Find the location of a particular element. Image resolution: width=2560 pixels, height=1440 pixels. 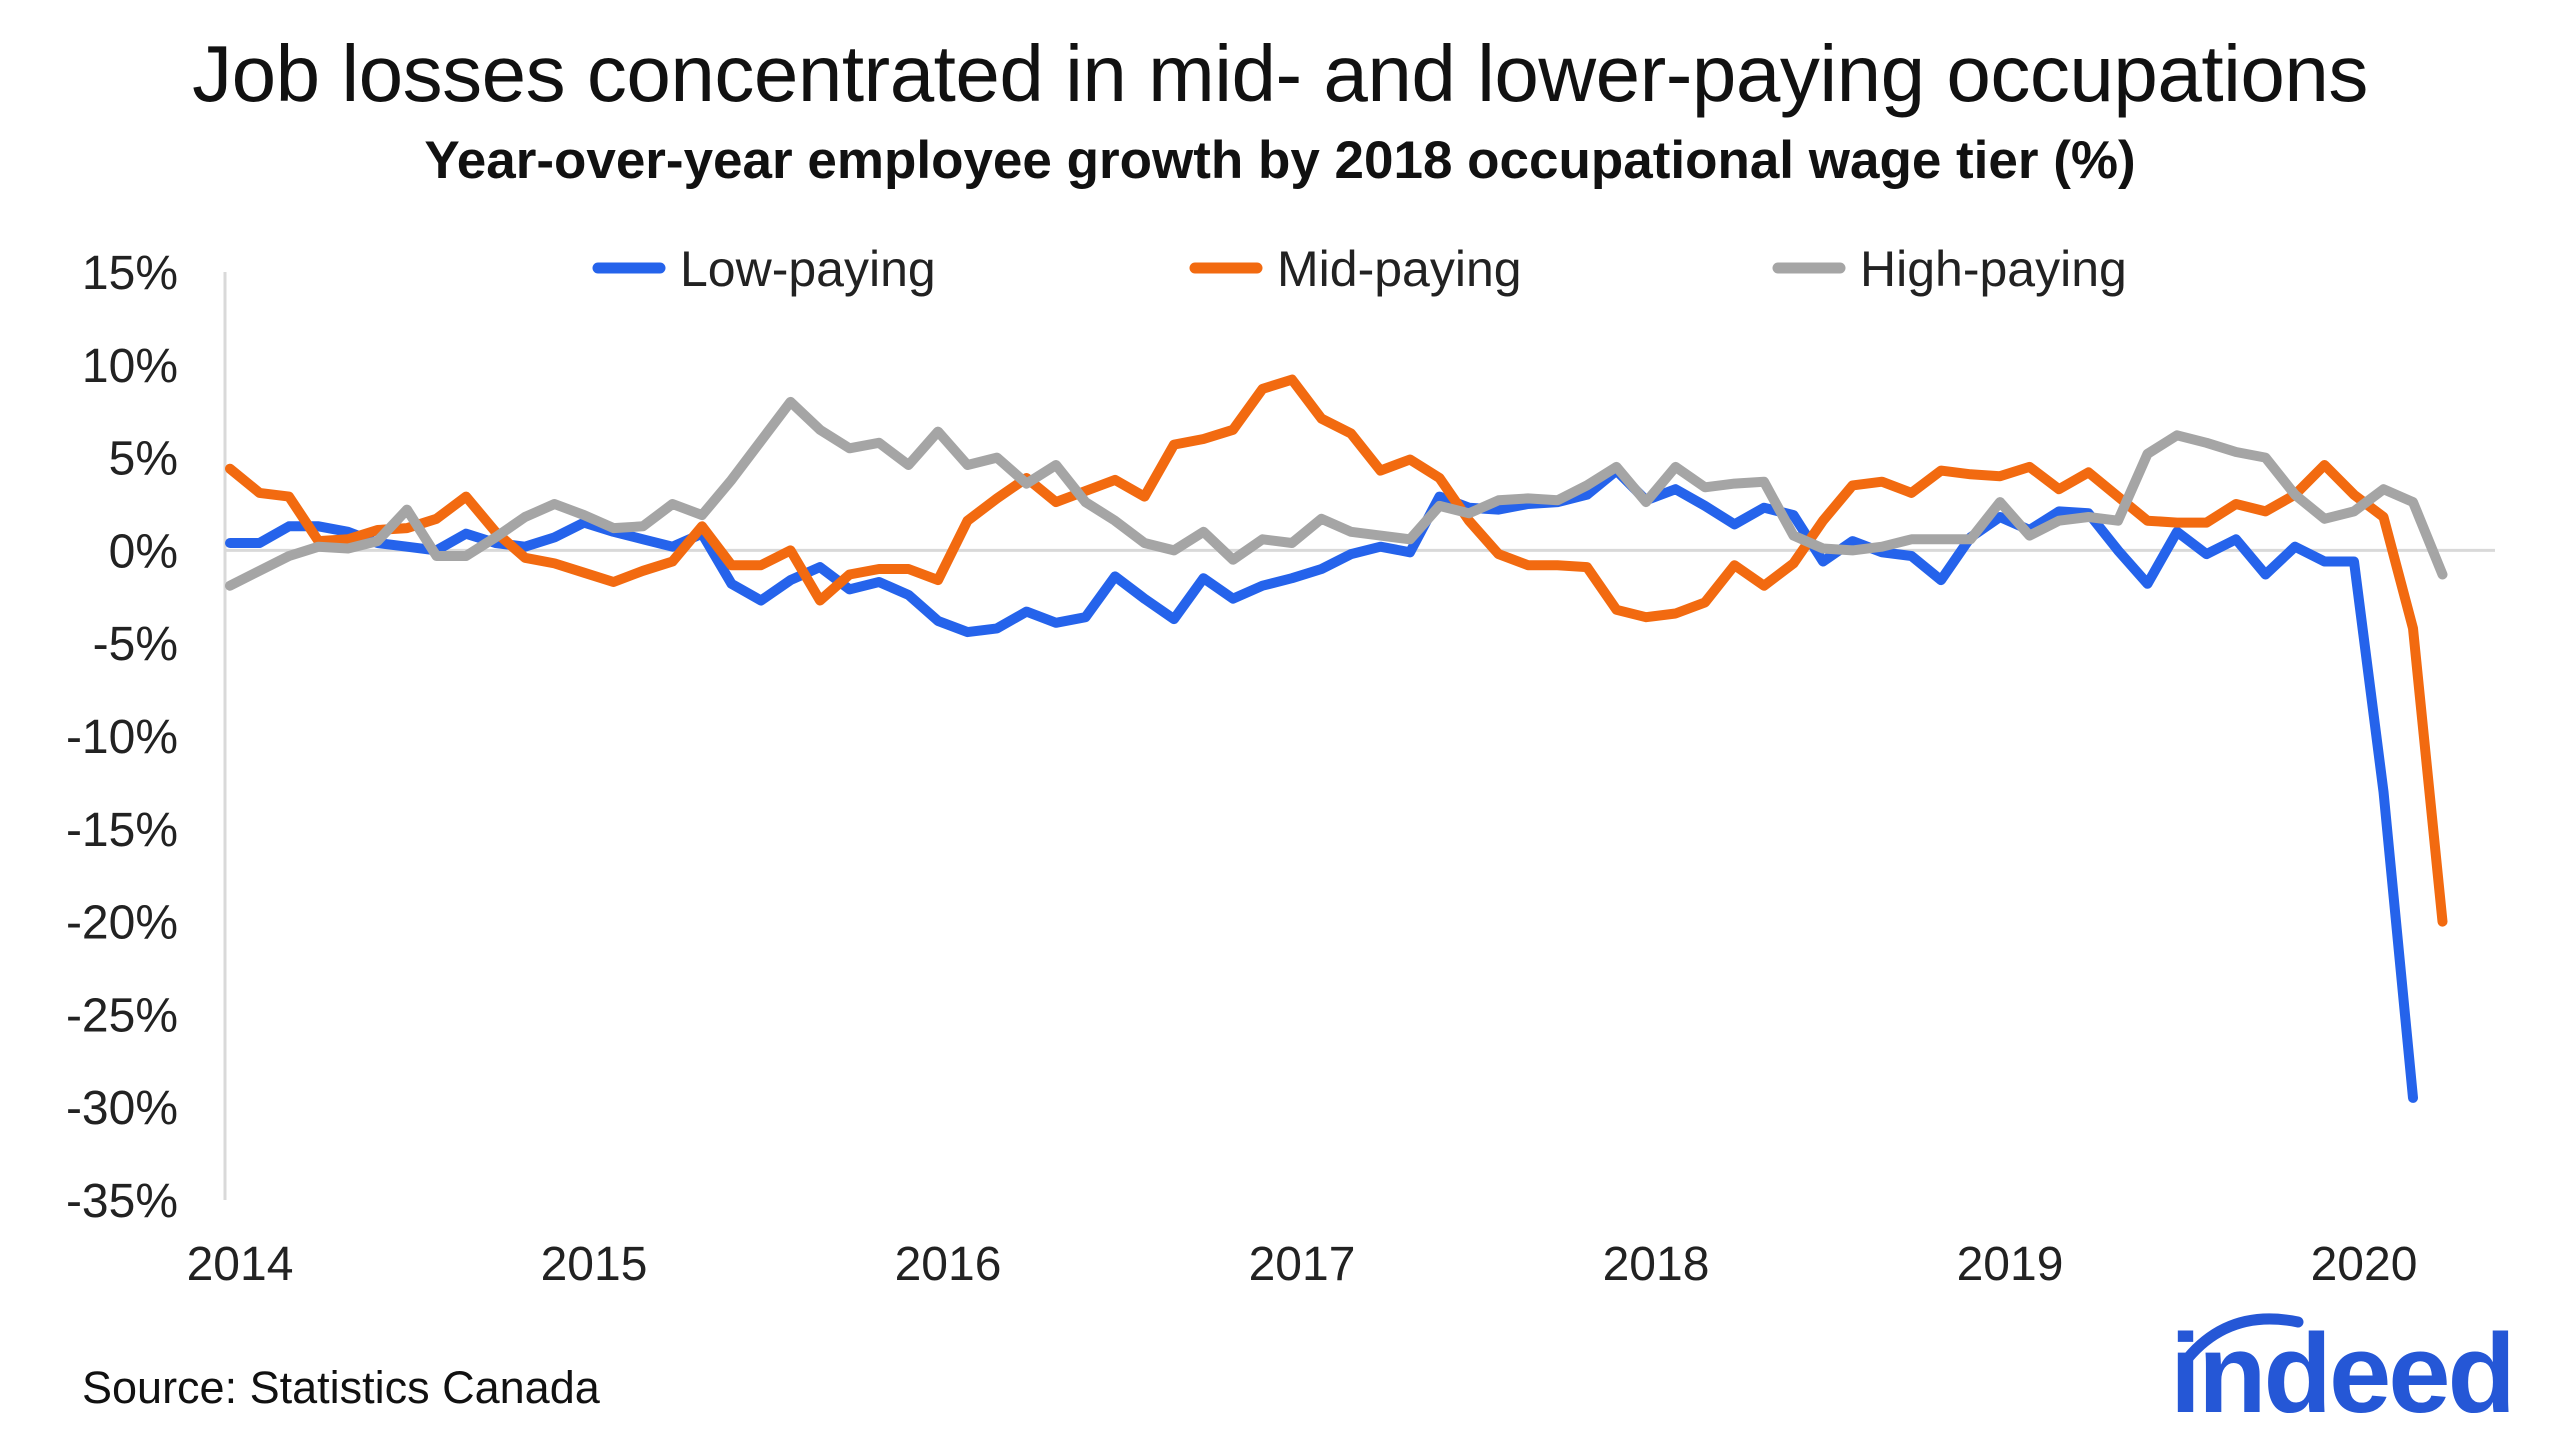

y-tick-label: -30% is located at coordinates (122, 1108).